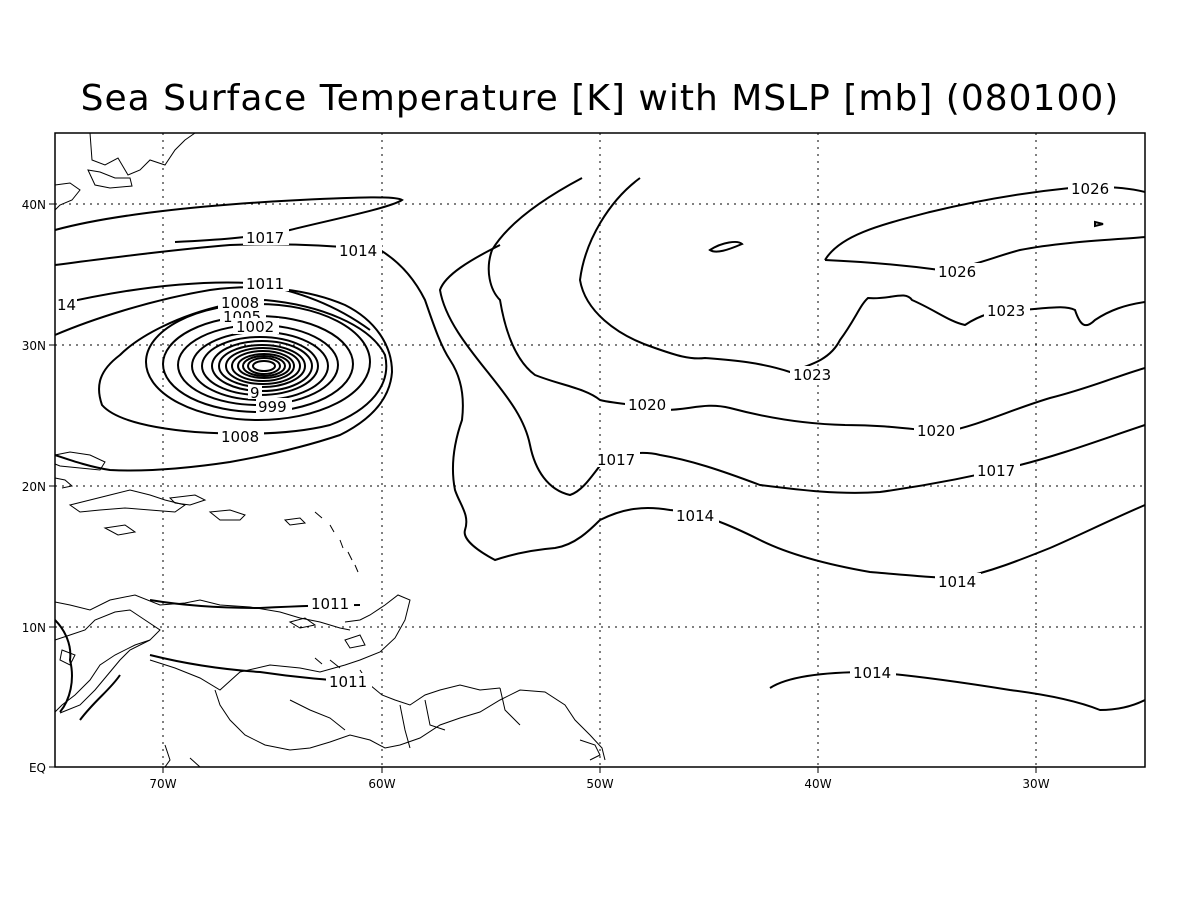  What do you see at coordinates (162, 784) in the screenshot?
I see `x-tick-label: 70W` at bounding box center [162, 784].